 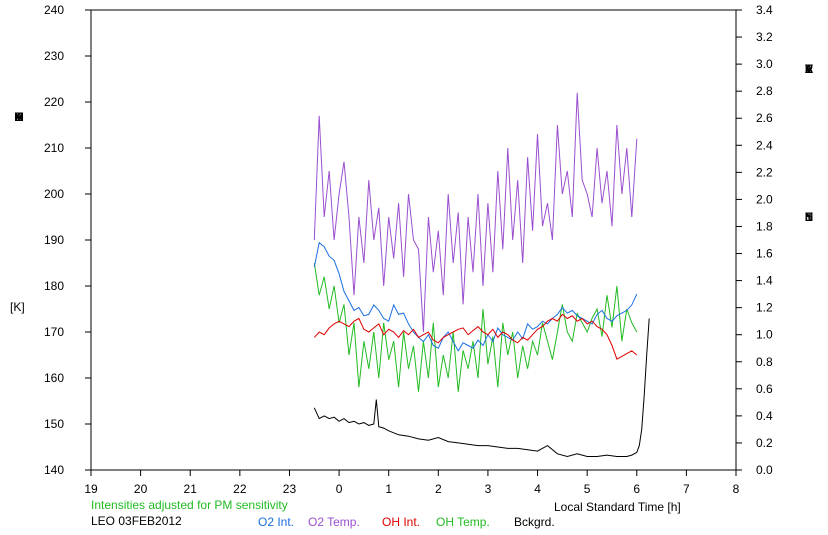 I want to click on axis-label-letter: S, so click(x=808, y=217).